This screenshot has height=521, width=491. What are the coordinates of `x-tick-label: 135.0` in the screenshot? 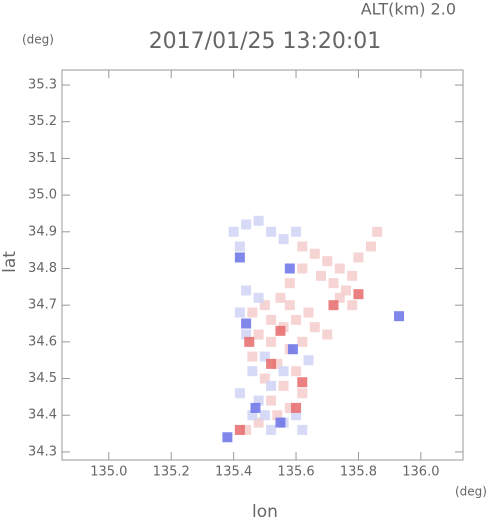 It's located at (108, 472).